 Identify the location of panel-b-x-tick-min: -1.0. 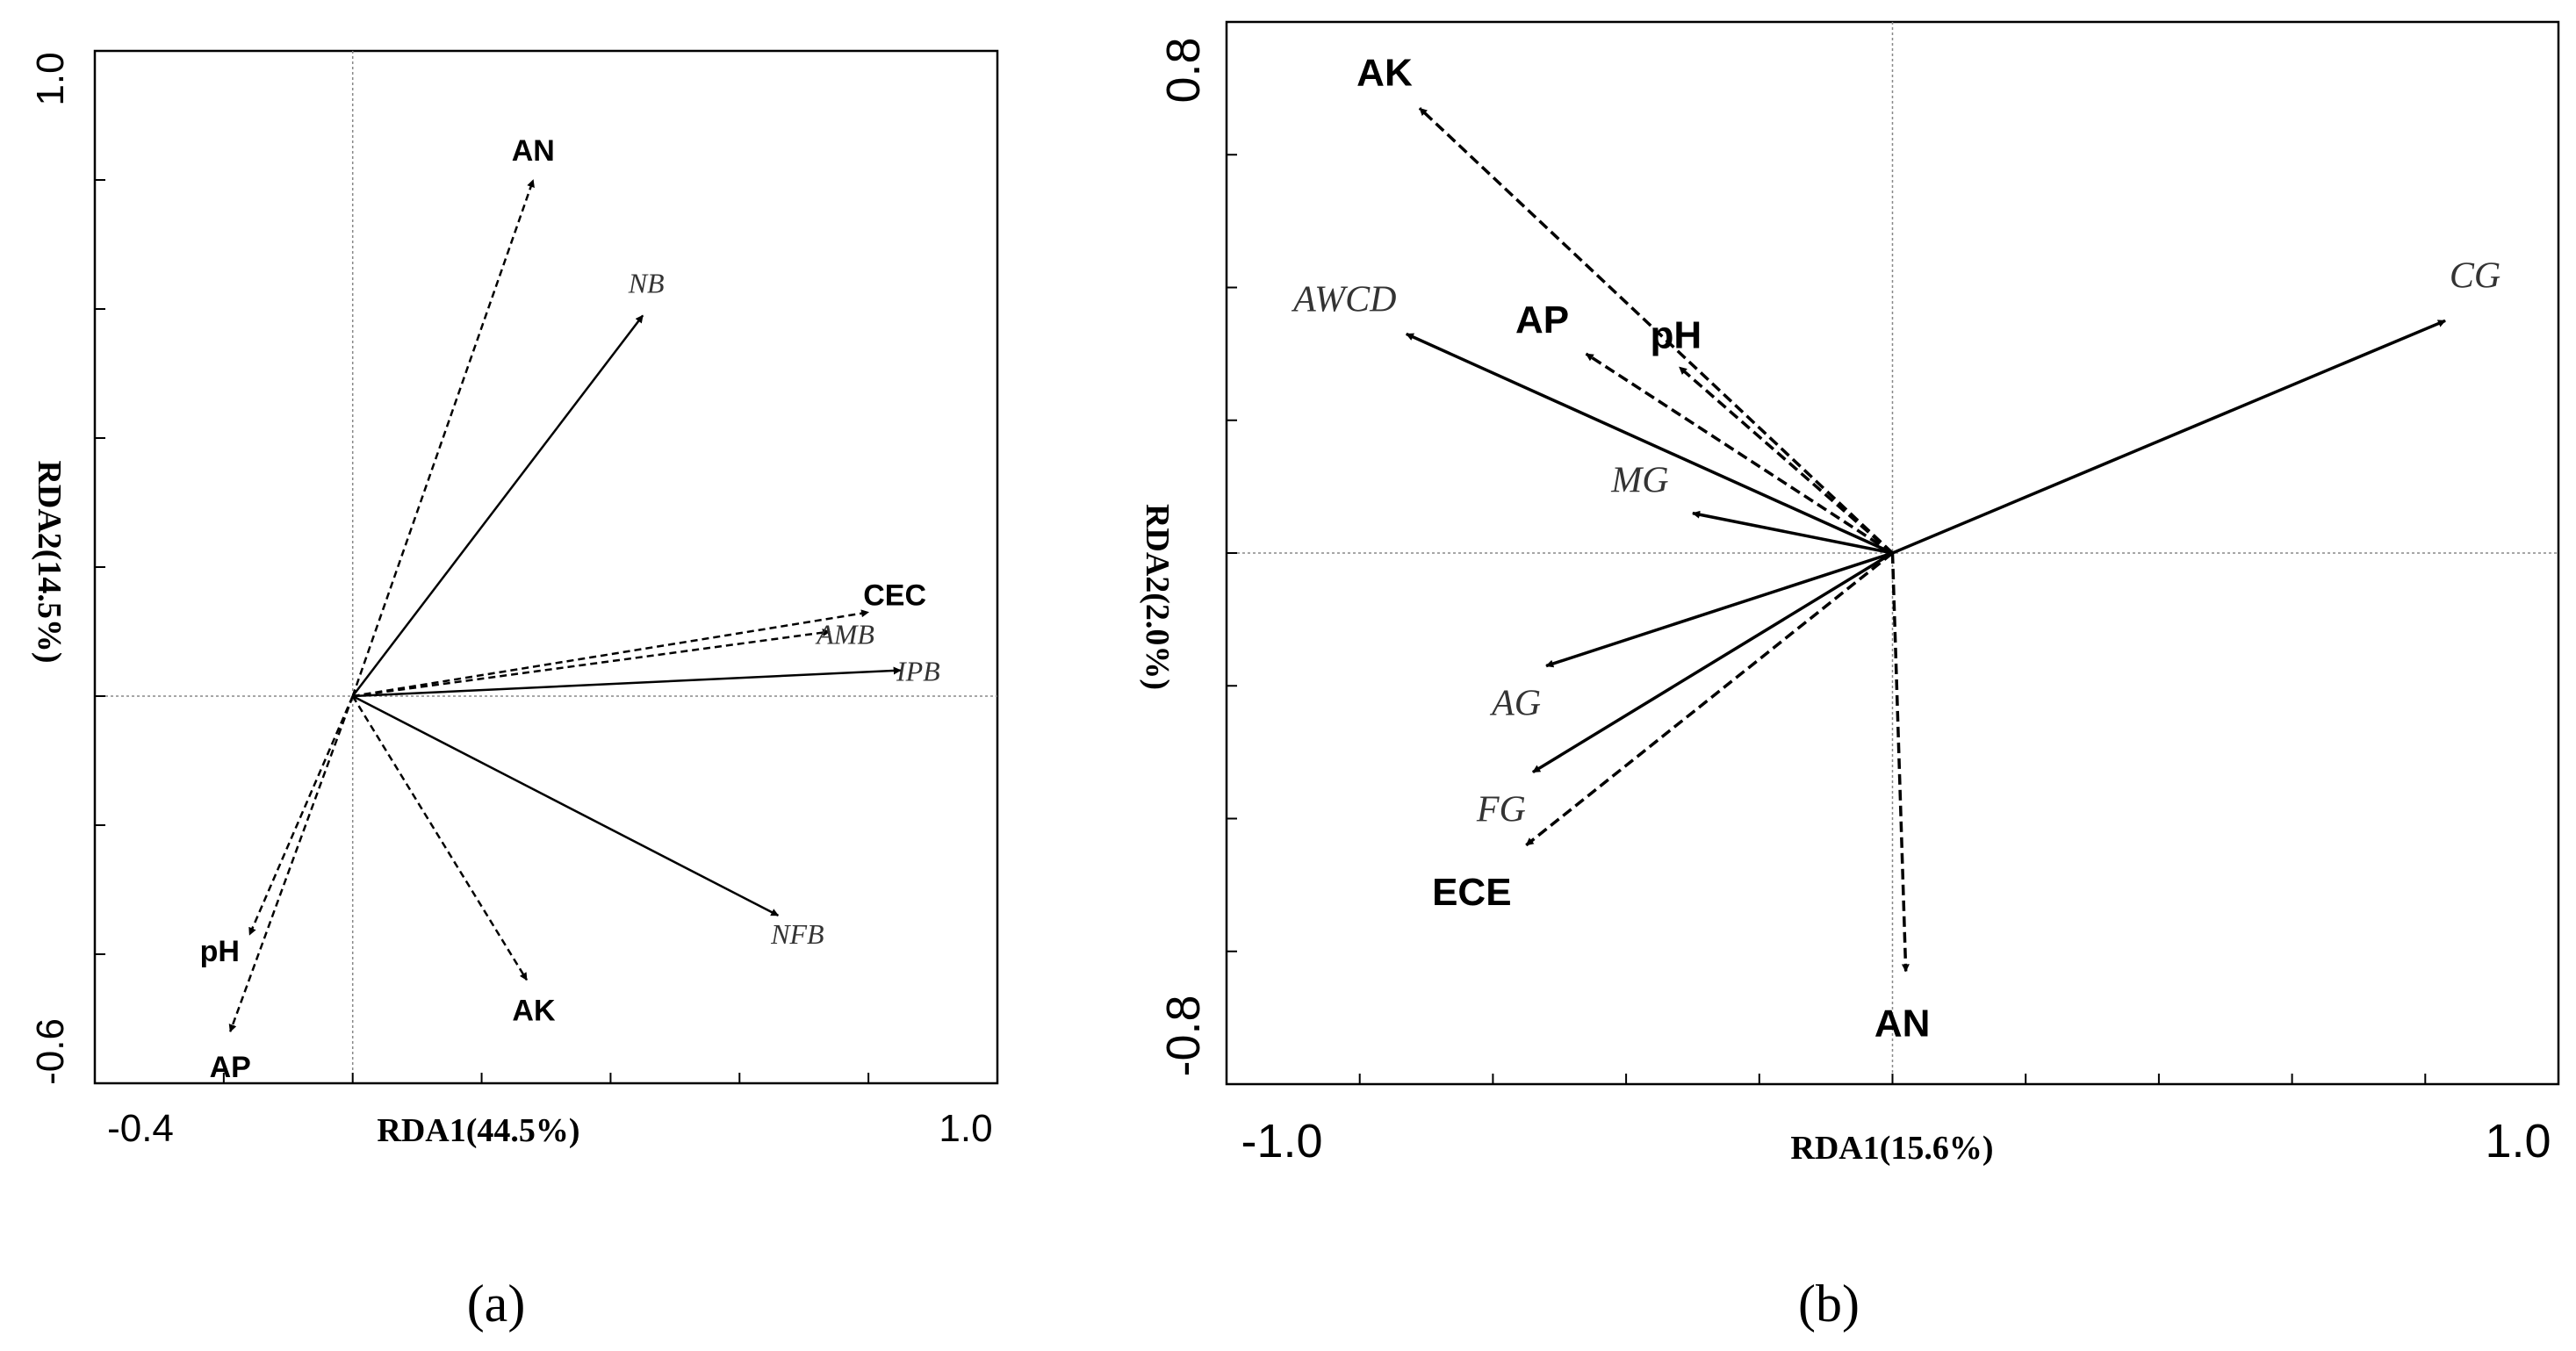
(1281, 1141).